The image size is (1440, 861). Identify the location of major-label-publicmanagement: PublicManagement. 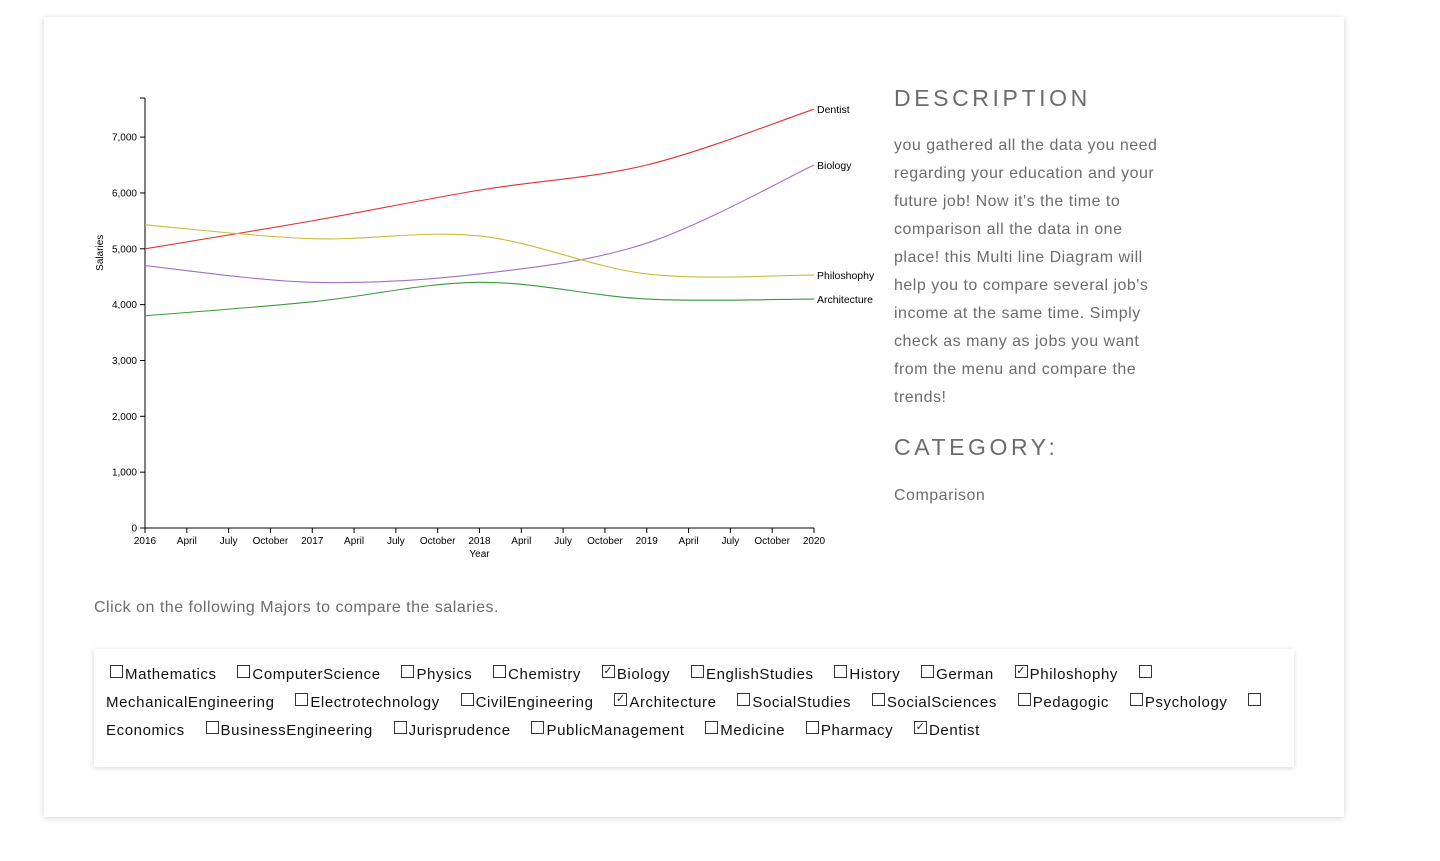
(615, 730).